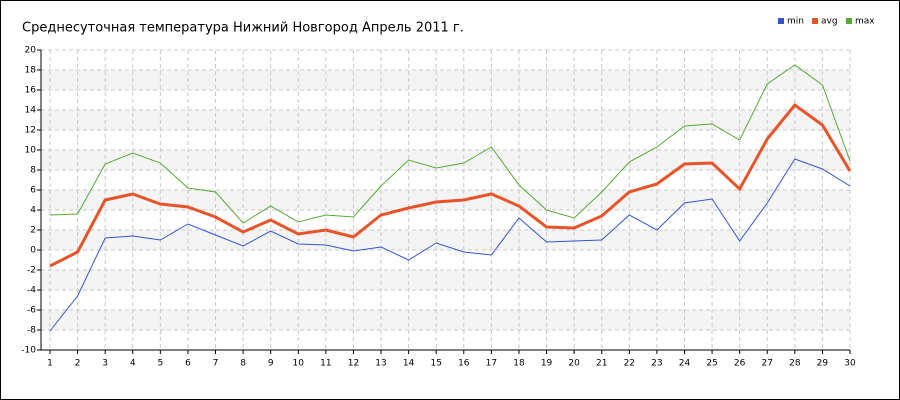  What do you see at coordinates (31, 331) in the screenshot?
I see `y-tick-label: -8` at bounding box center [31, 331].